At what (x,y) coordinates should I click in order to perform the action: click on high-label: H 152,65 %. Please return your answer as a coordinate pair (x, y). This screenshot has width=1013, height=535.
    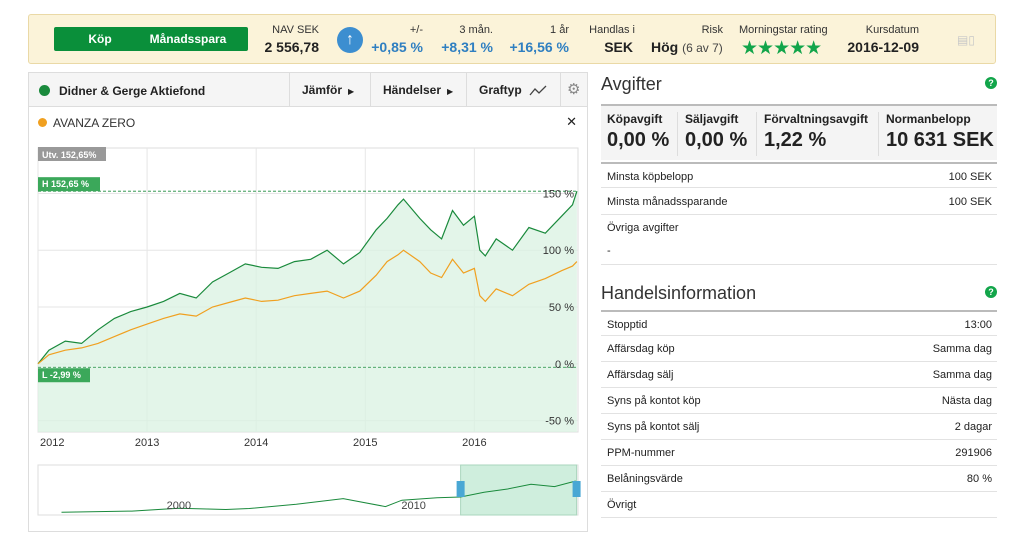
    Looking at the image, I should click on (65, 184).